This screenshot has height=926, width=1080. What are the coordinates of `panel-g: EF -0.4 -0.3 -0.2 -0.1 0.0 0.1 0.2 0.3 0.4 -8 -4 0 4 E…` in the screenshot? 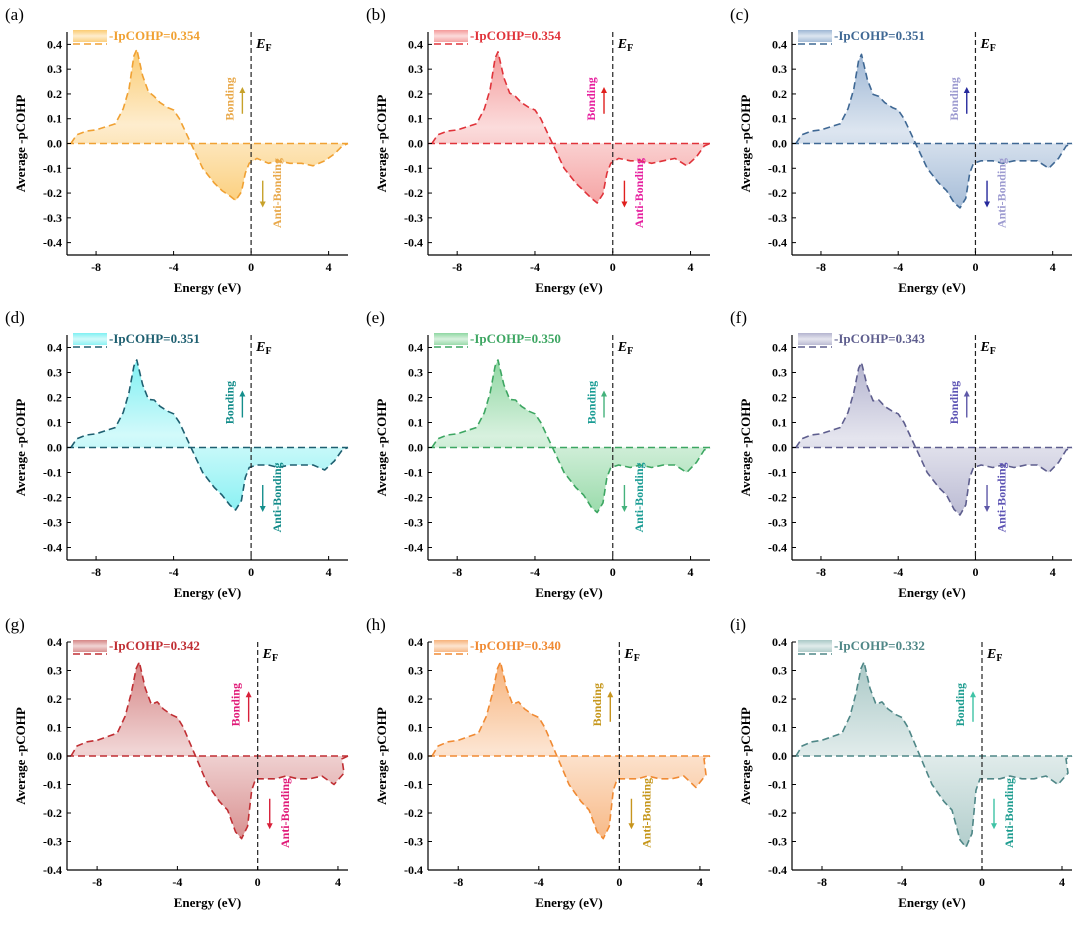 It's located at (177, 762).